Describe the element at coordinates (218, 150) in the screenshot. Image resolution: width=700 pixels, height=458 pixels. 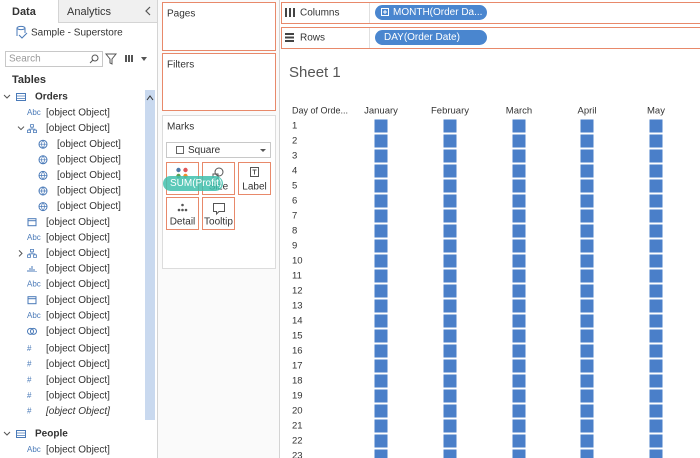
I see `mark-type-dropdown` at that location.